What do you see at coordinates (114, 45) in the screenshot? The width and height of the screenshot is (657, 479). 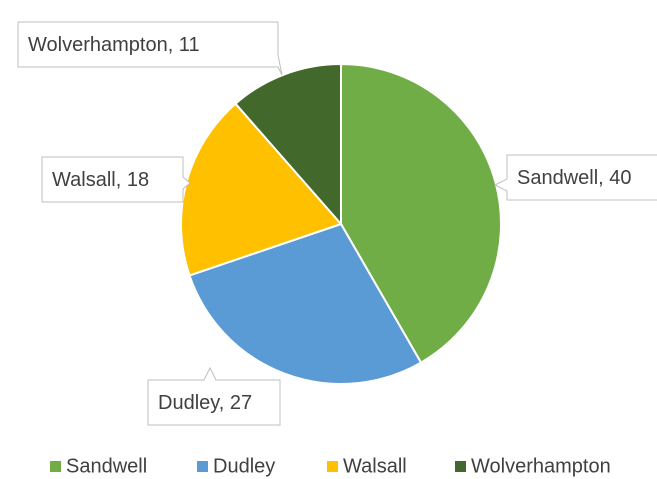 I see `data-label: Wolverhampton, 11` at bounding box center [114, 45].